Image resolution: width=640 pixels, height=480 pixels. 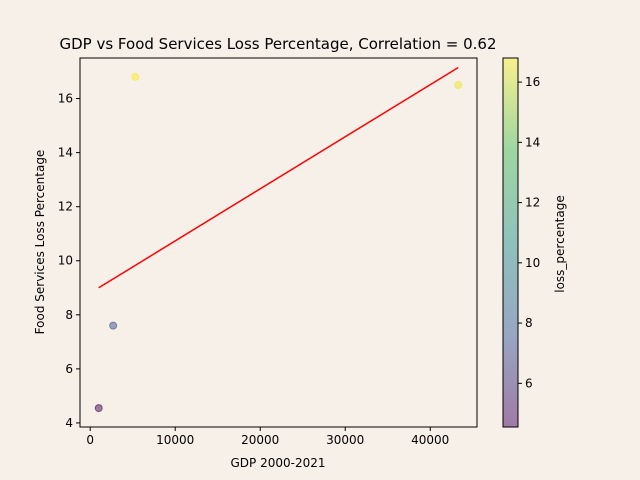 I want to click on y-tick-label: 6, so click(x=69, y=369).